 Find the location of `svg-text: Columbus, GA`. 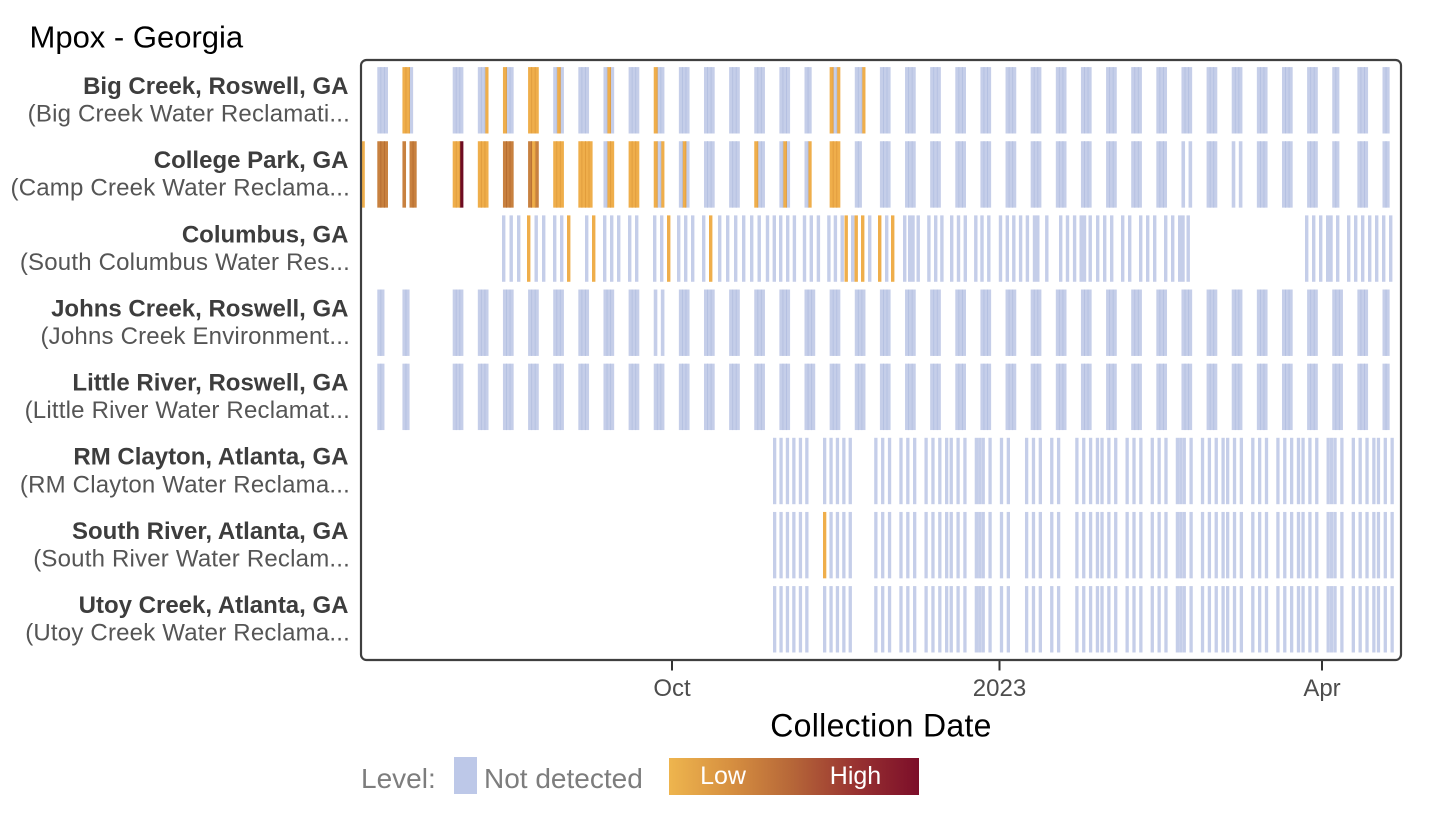

svg-text: Columbus, GA is located at coordinates (265, 234).